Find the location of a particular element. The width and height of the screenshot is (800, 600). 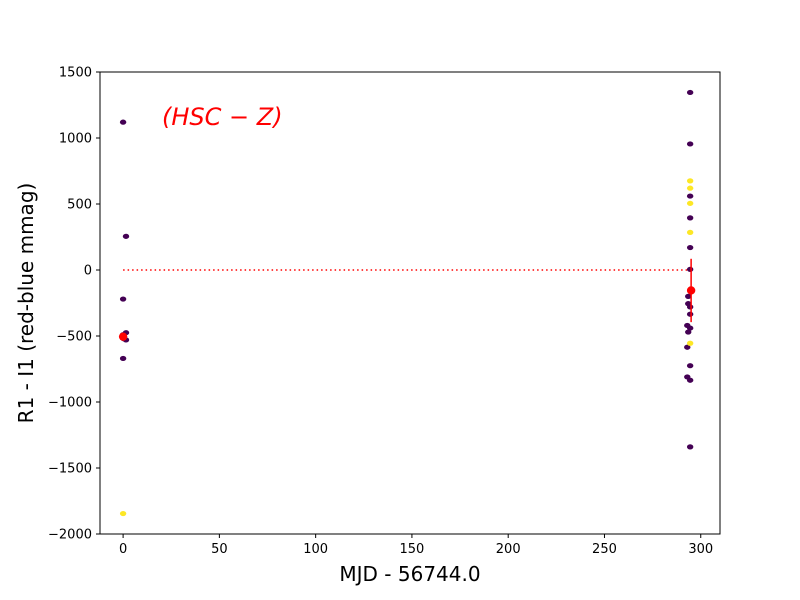

y-tick-label: −2000 is located at coordinates (70, 535).